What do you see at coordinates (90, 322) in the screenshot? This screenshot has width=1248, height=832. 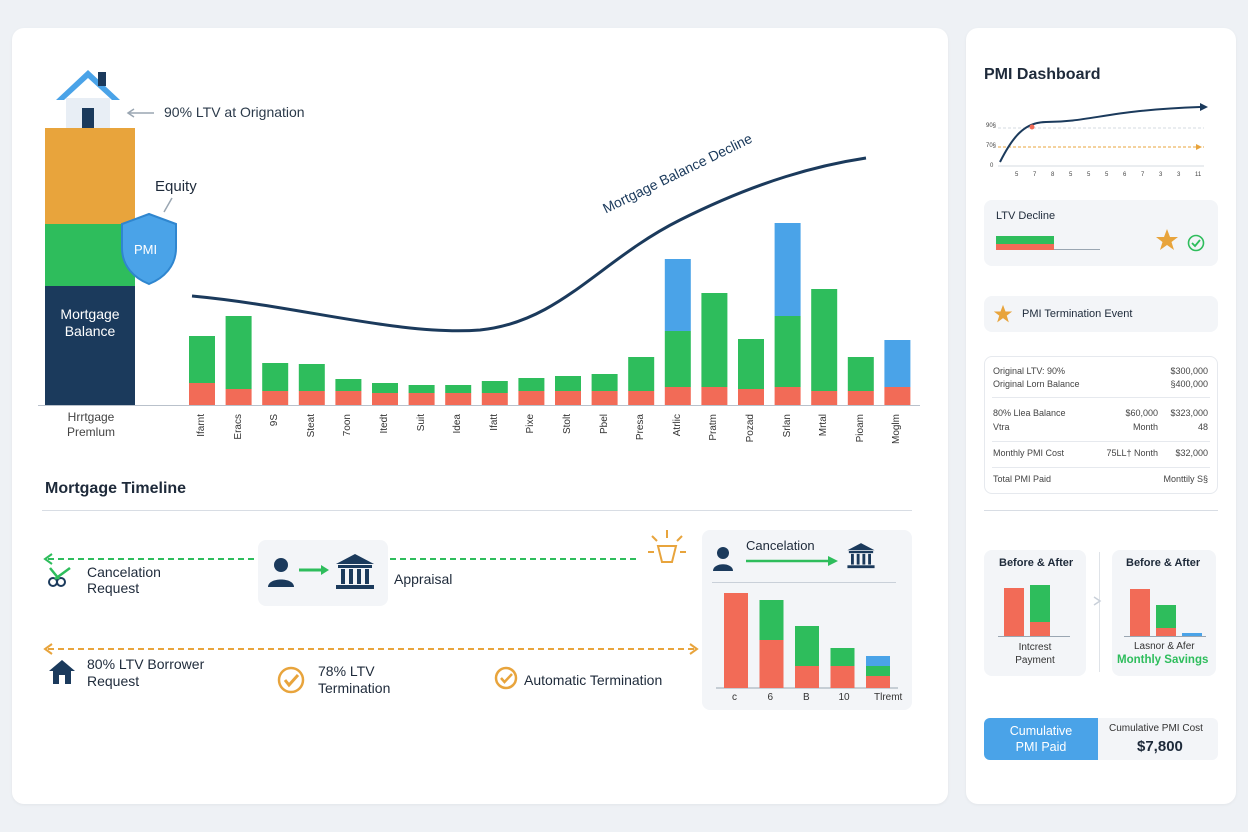 I see `mortgage-balance-label: Mortgage Balance` at bounding box center [90, 322].